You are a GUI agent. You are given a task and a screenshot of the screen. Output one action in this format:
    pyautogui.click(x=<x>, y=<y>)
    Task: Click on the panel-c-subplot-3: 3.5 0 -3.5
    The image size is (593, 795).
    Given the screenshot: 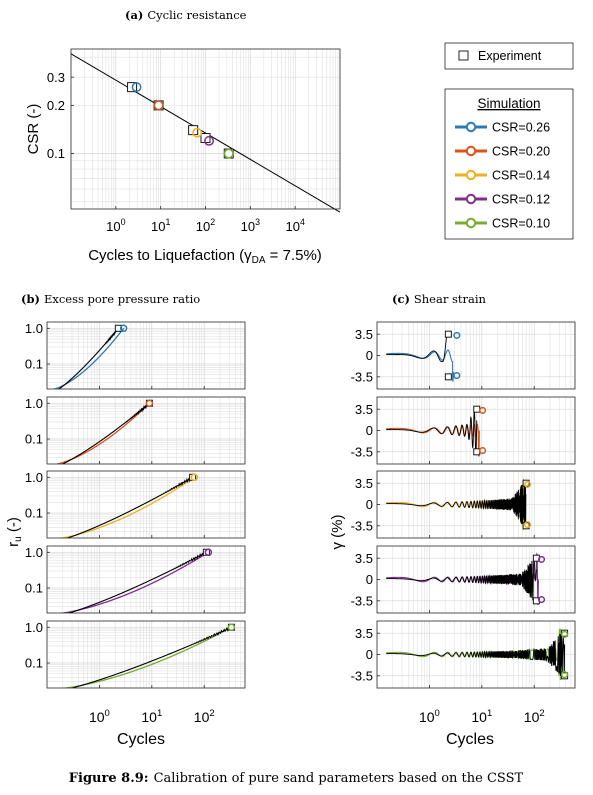 What is the action you would take?
    pyautogui.click(x=463, y=504)
    